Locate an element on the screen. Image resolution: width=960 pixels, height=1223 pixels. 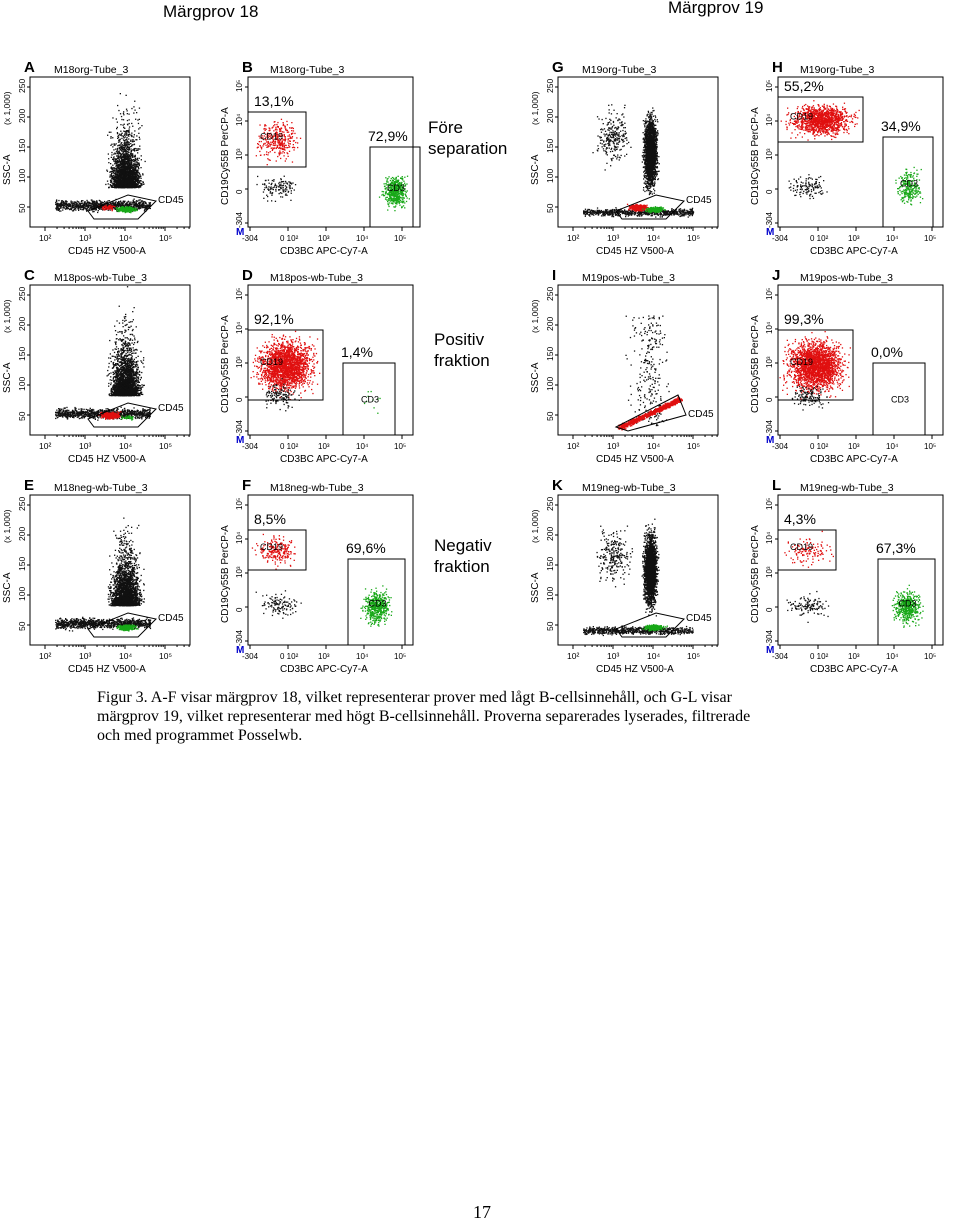
ungated-dots is located at coordinates (279, 604).